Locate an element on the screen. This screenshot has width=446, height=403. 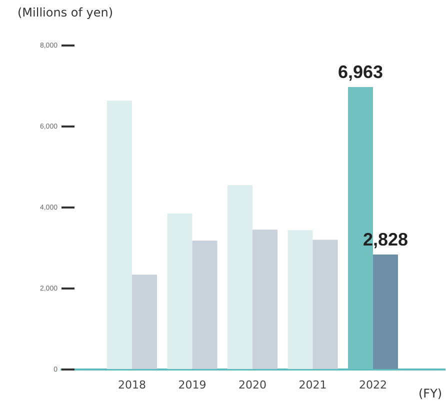
x-tick-label: 2020 is located at coordinates (252, 385).